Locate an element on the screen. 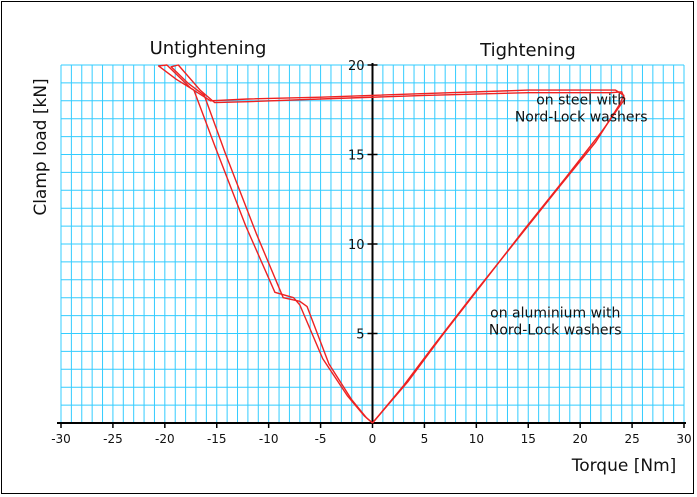  x-tick-label: 30 is located at coordinates (683, 439).